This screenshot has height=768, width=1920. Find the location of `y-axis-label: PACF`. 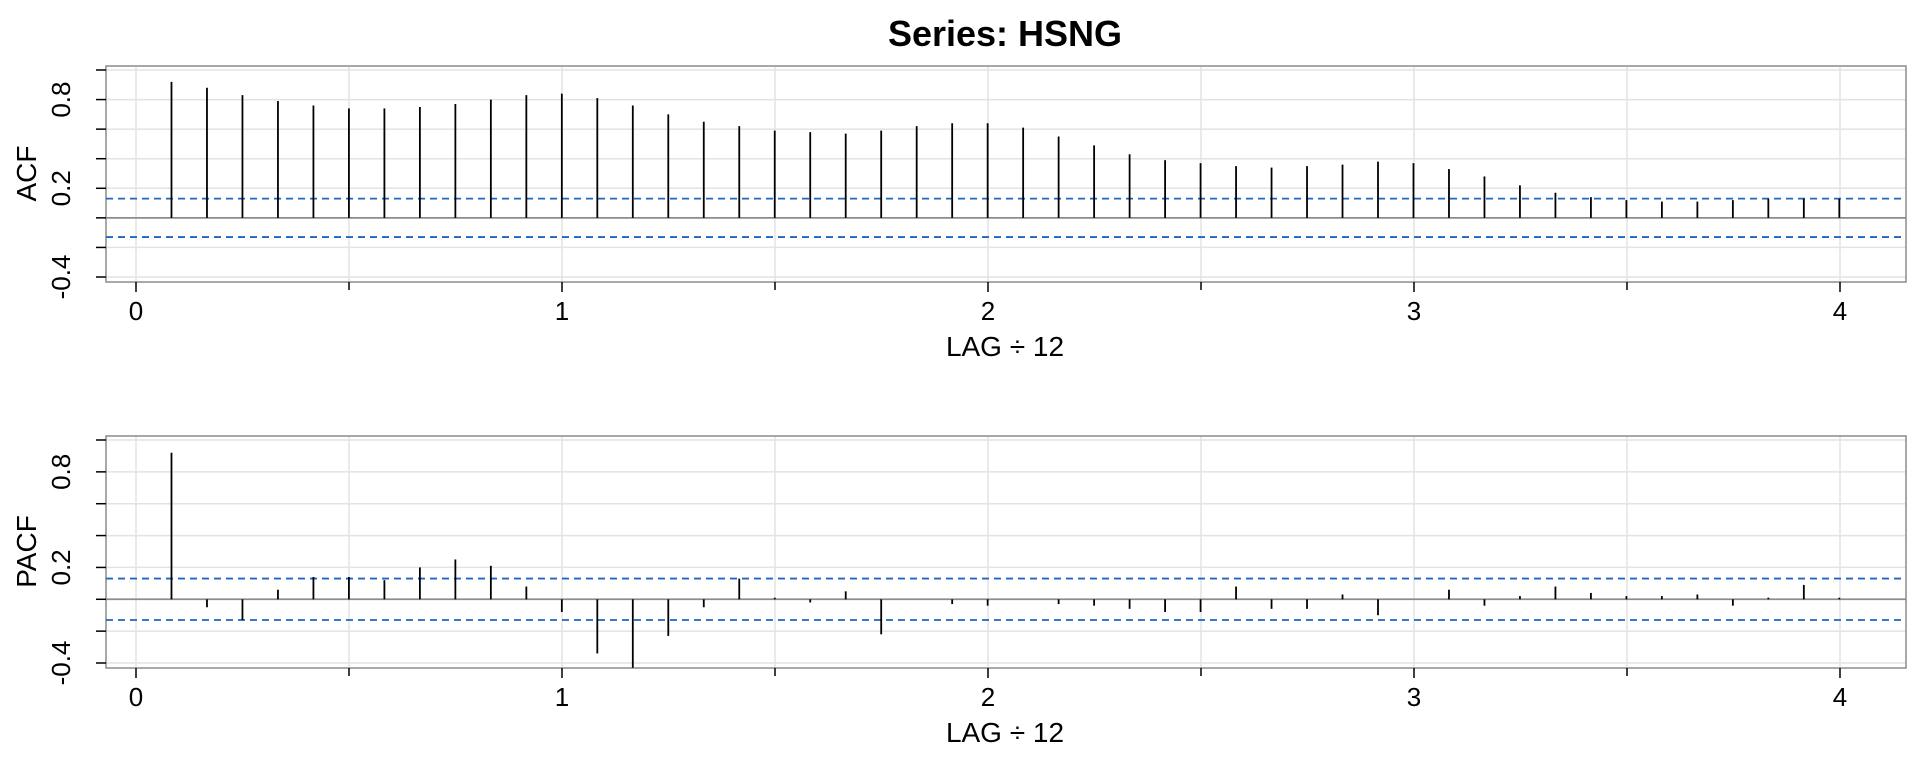

y-axis-label: PACF is located at coordinates (26, 551).